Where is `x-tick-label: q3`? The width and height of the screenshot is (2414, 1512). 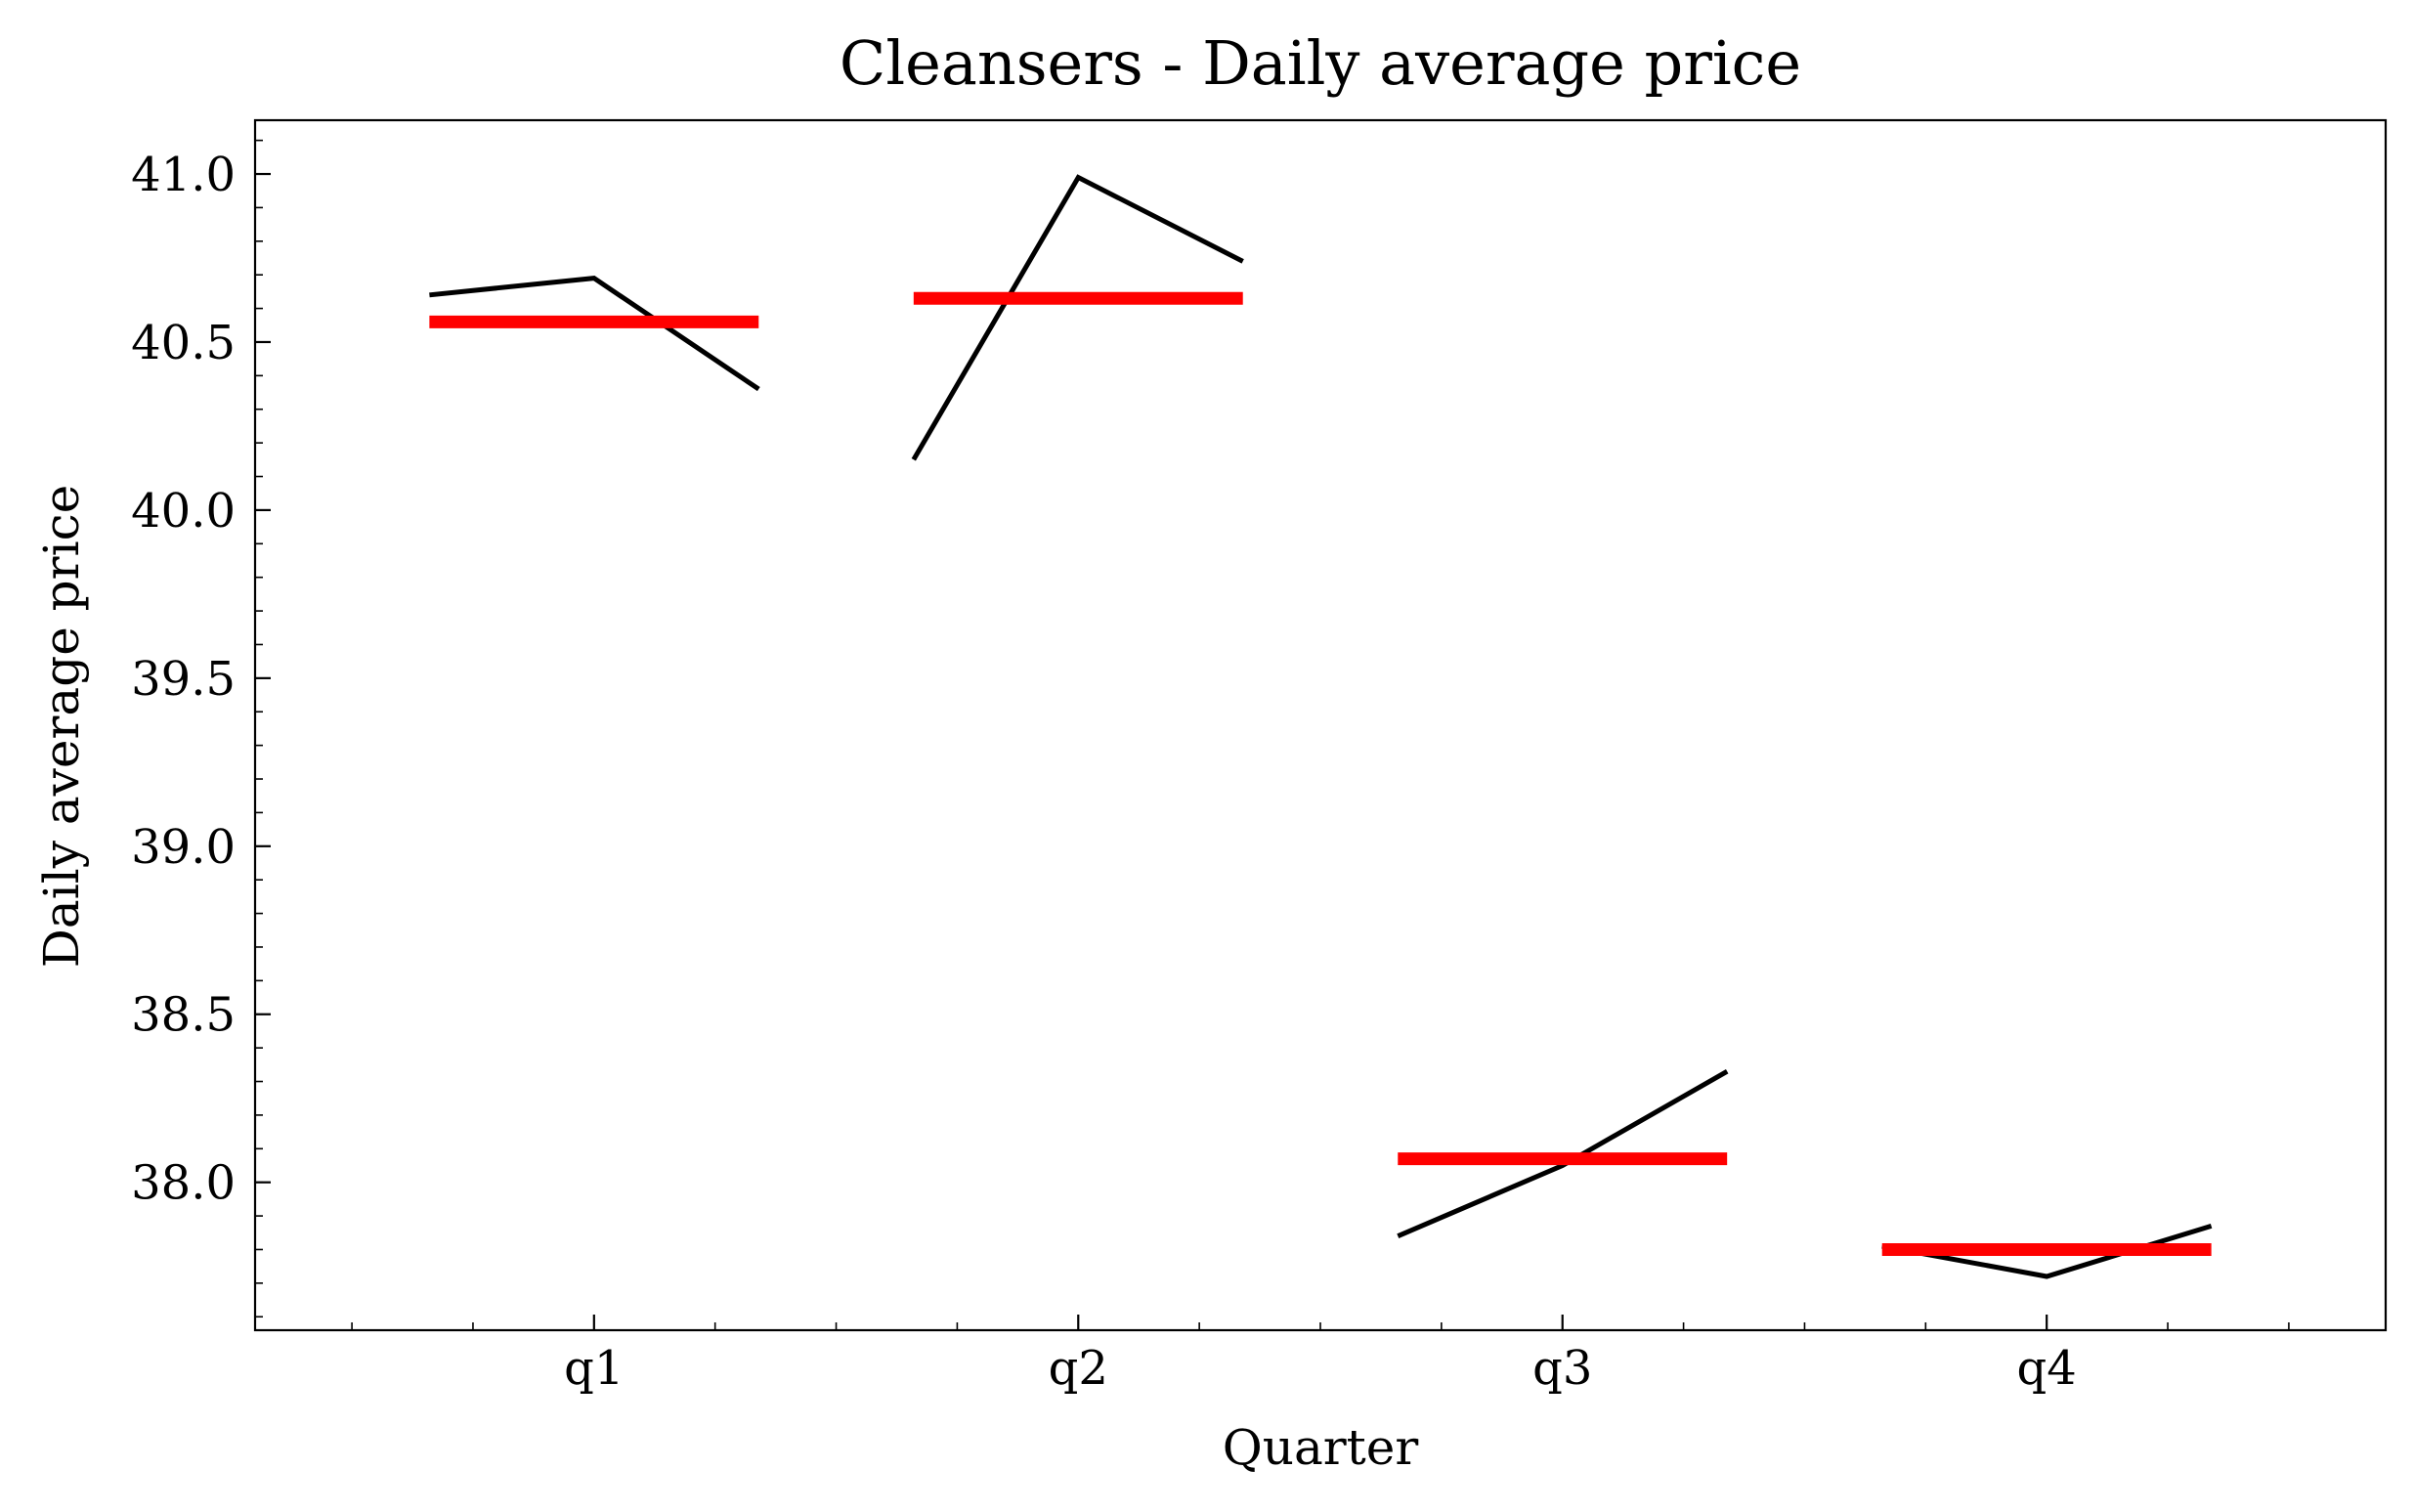
x-tick-label: q3 is located at coordinates (1562, 1368).